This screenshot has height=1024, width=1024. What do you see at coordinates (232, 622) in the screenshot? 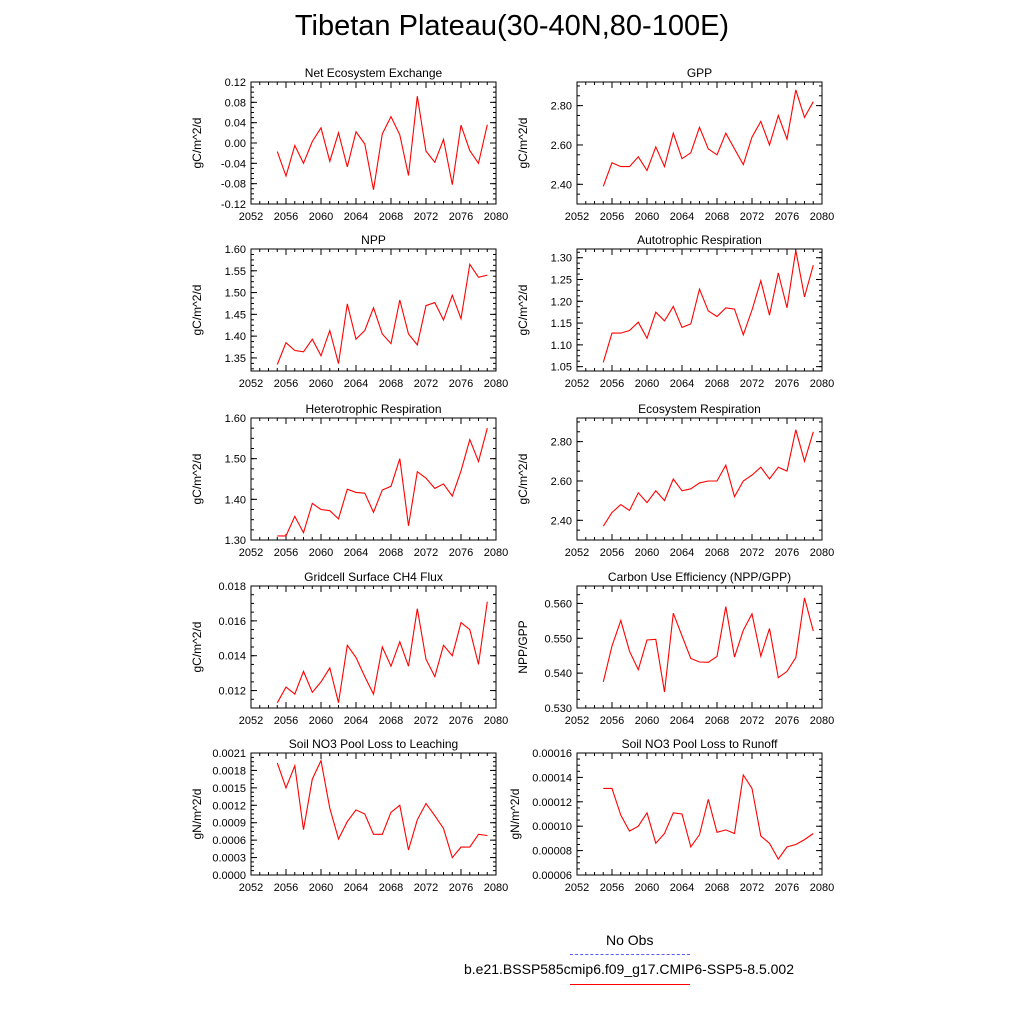
I see `y-tick-label: 0.016` at bounding box center [232, 622].